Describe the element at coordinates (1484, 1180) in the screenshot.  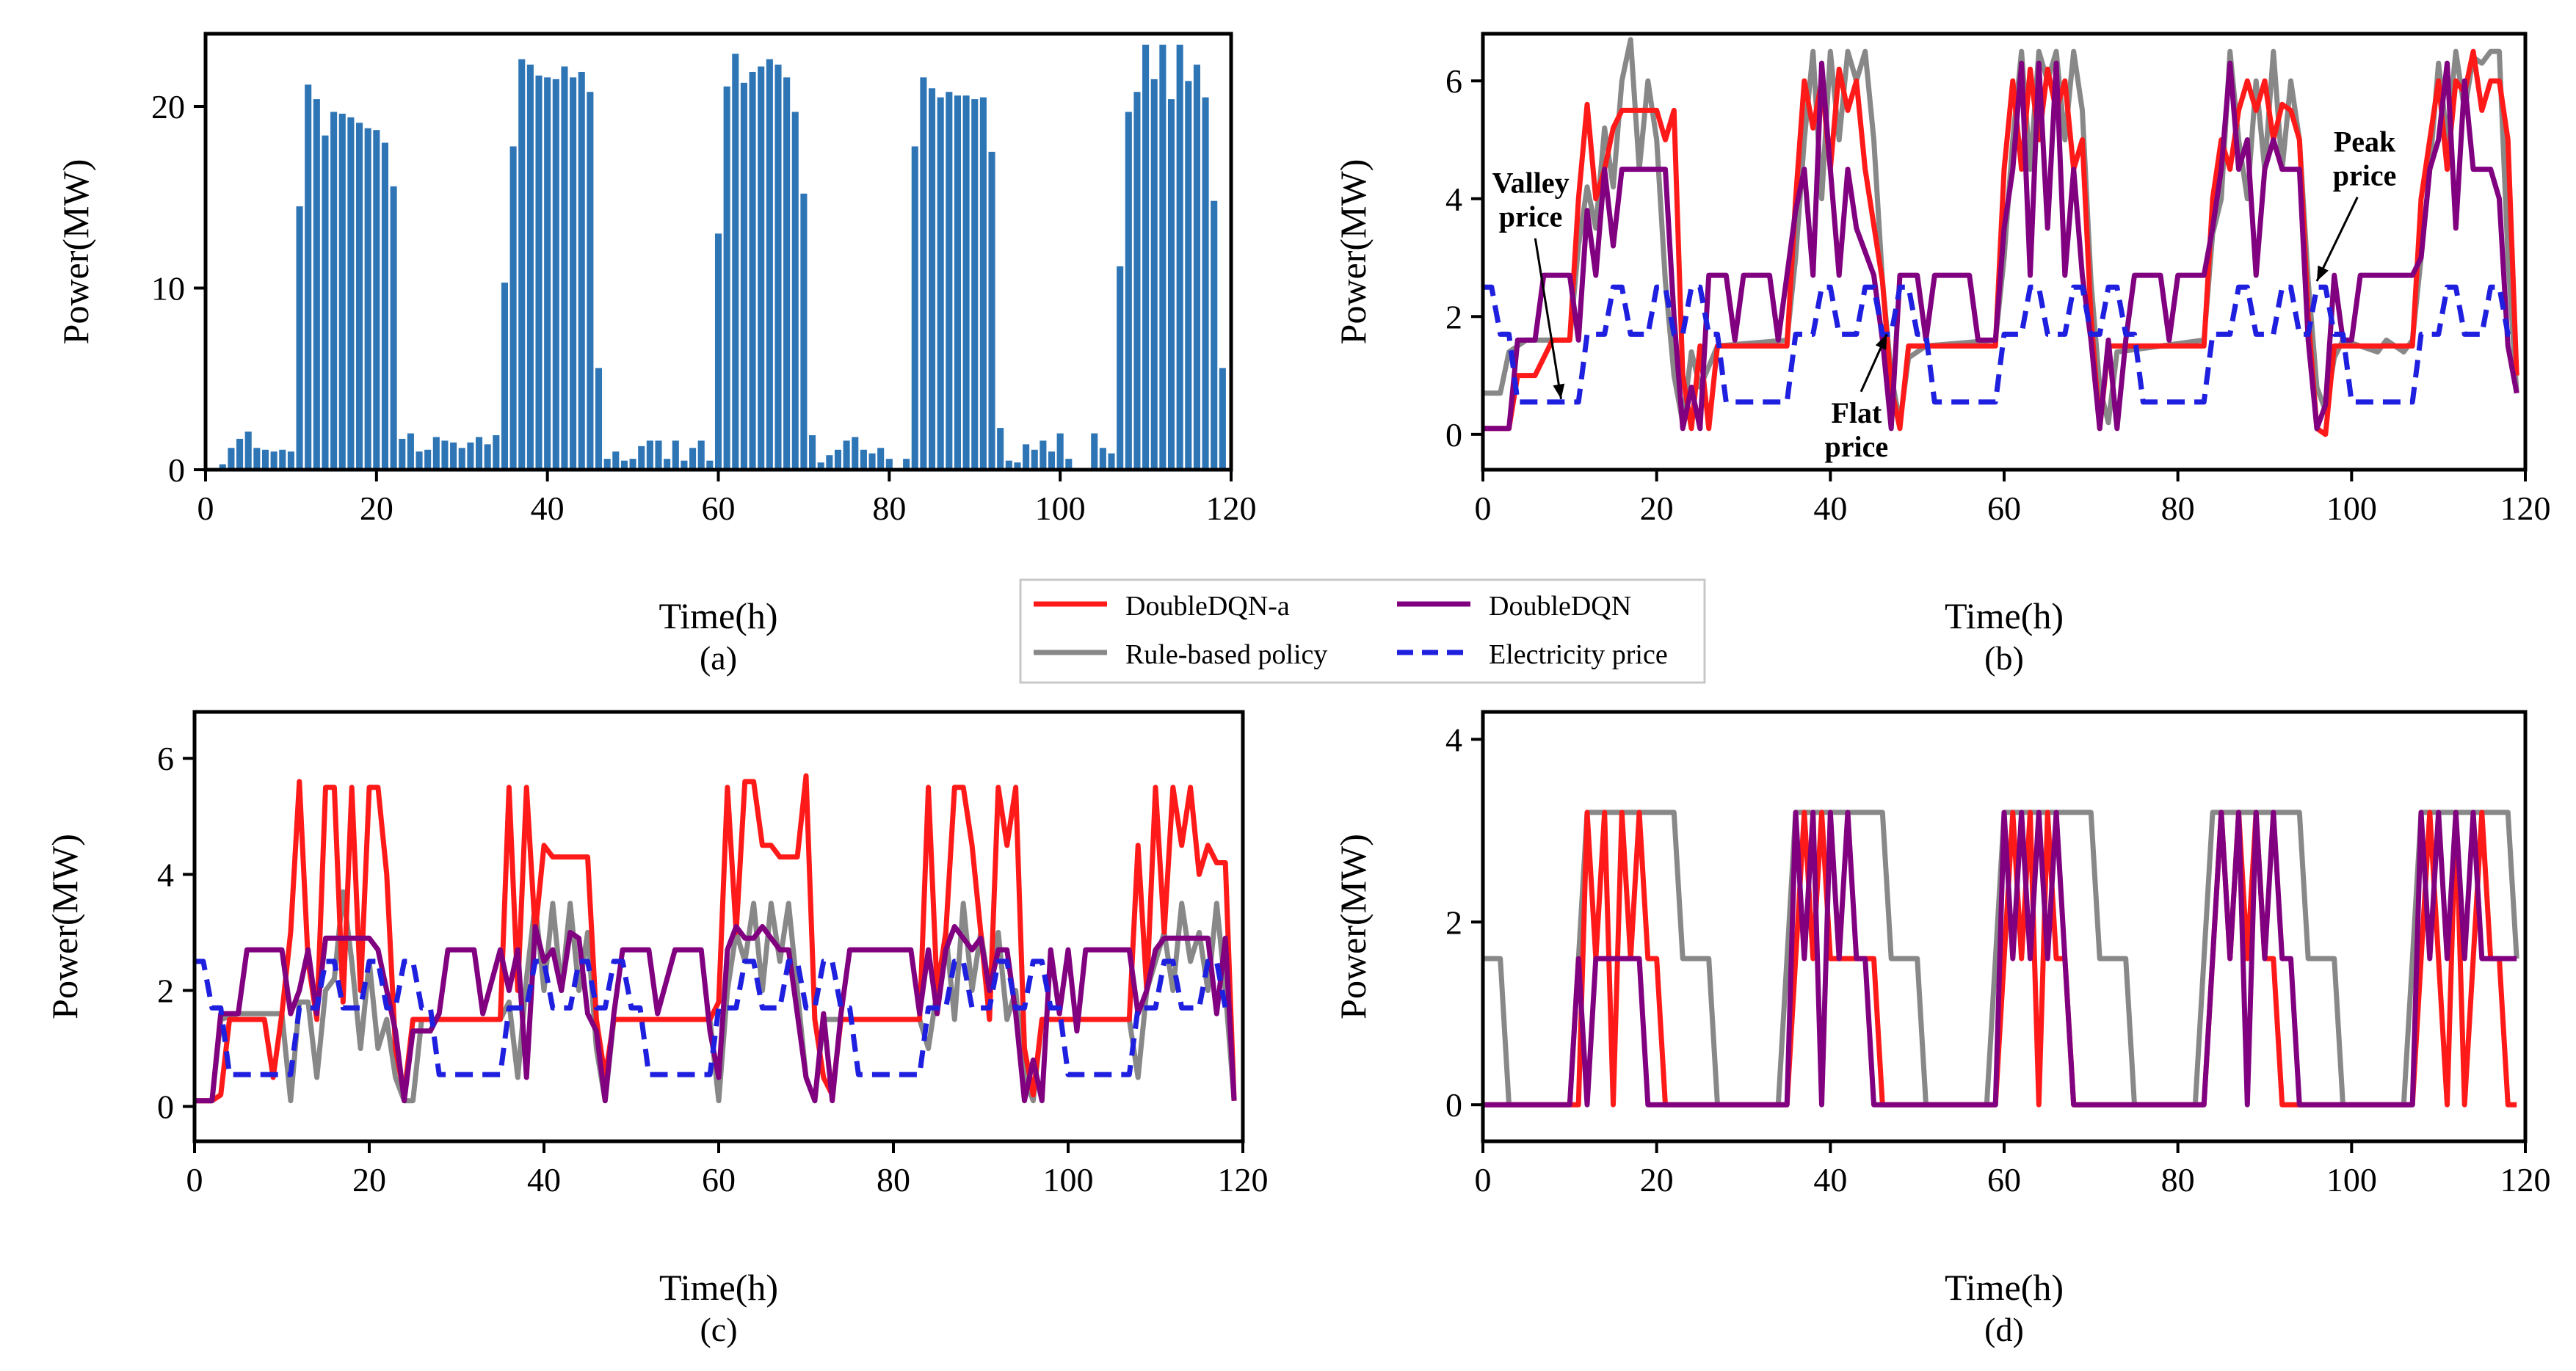
I see `x-tick-label-d-0: 0` at that location.